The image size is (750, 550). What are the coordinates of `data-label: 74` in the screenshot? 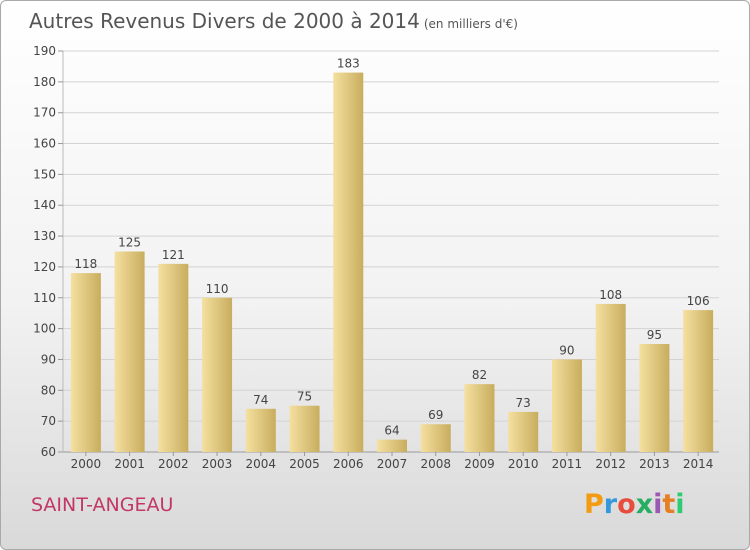 It's located at (260, 400).